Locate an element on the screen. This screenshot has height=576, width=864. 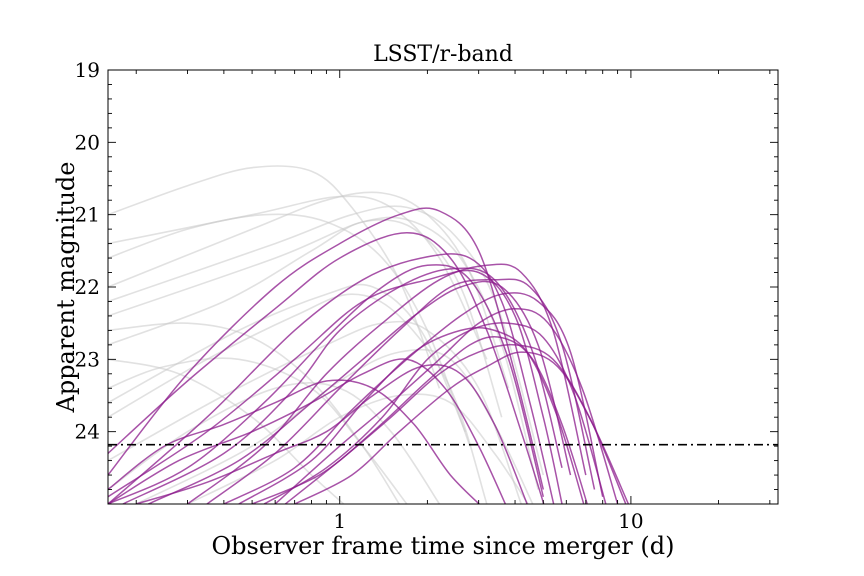
y-tick-label: 20 is located at coordinates (87, 142).